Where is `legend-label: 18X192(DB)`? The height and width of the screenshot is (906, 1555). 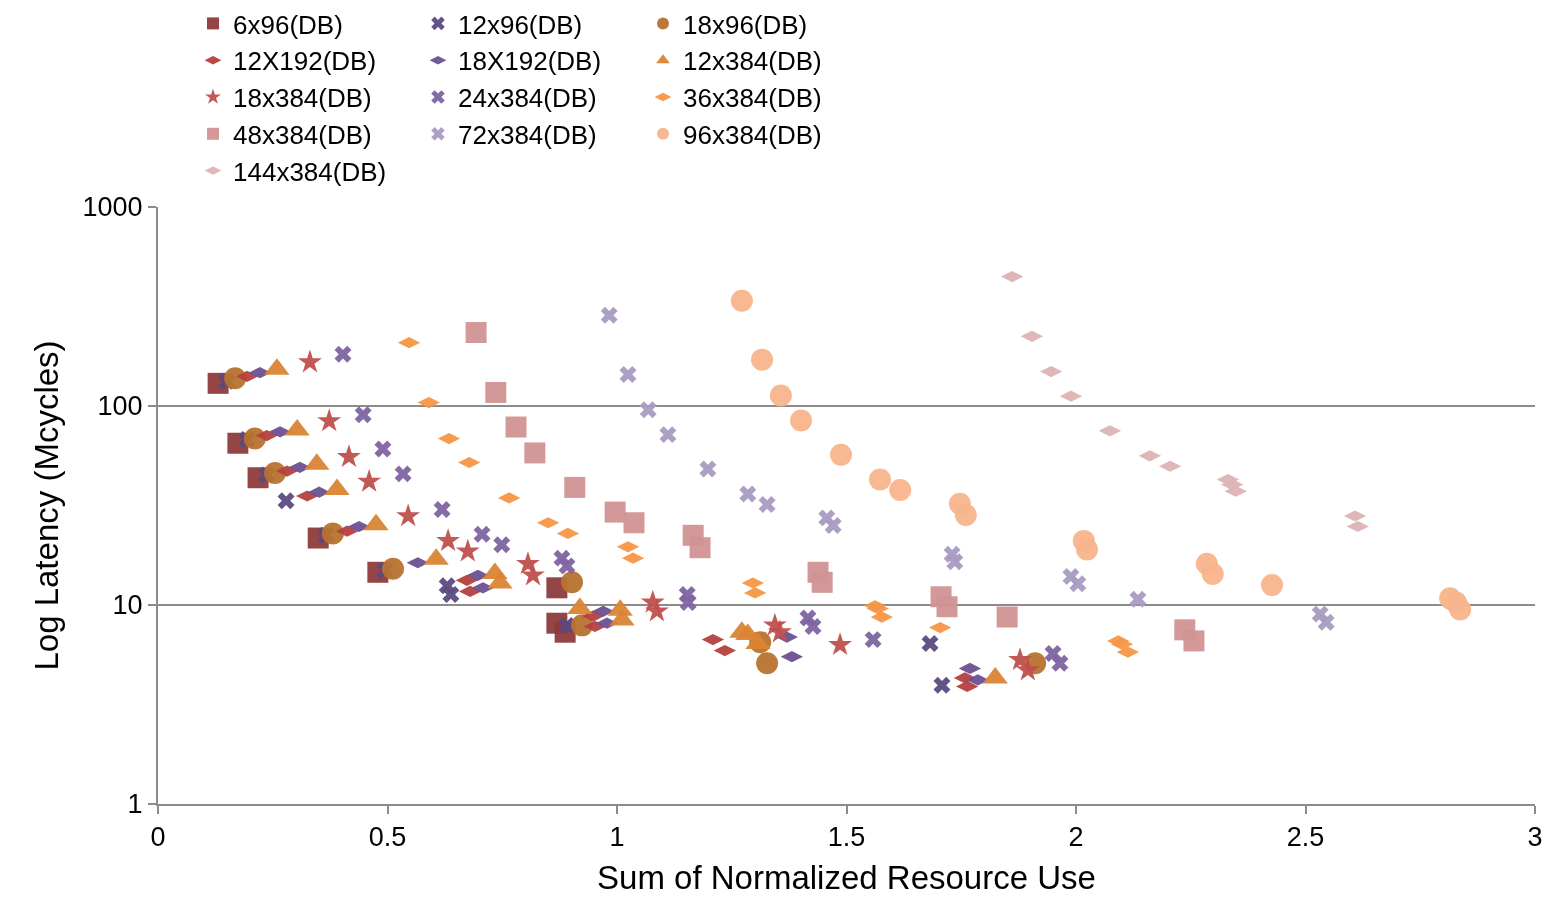
legend-label: 18X192(DB) is located at coordinates (530, 61).